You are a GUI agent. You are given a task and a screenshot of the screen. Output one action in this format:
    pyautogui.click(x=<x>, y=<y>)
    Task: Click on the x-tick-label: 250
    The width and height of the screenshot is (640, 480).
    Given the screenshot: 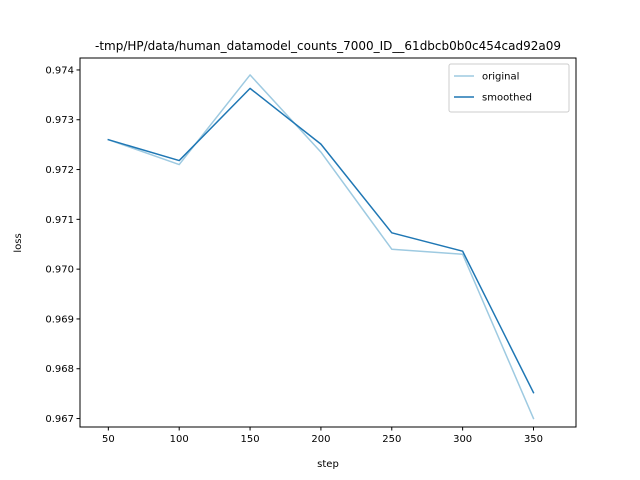 What is the action you would take?
    pyautogui.click(x=391, y=439)
    